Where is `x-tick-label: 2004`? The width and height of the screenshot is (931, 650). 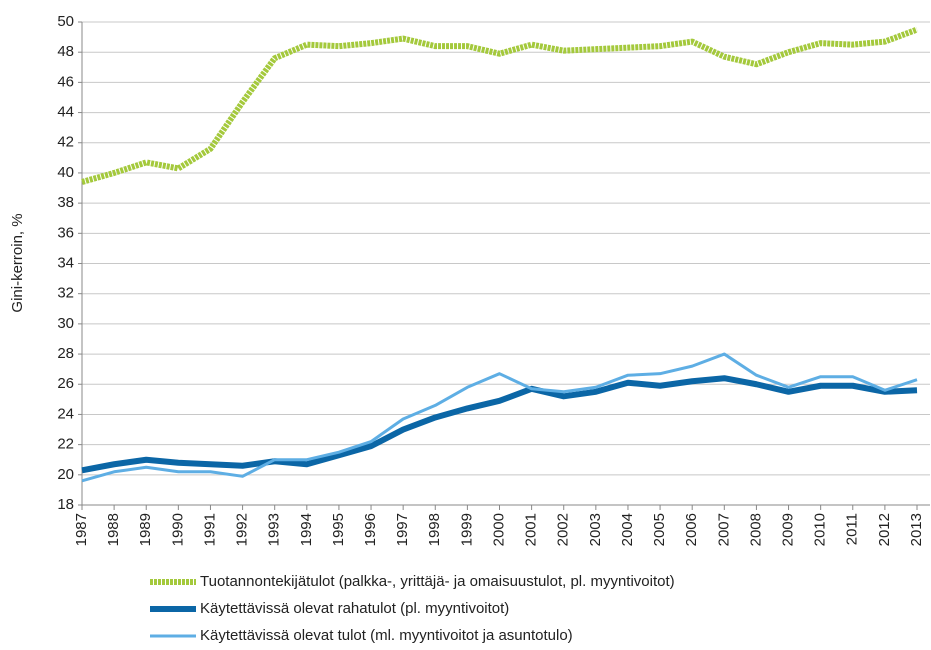
x-tick-label: 2004 is located at coordinates (627, 529).